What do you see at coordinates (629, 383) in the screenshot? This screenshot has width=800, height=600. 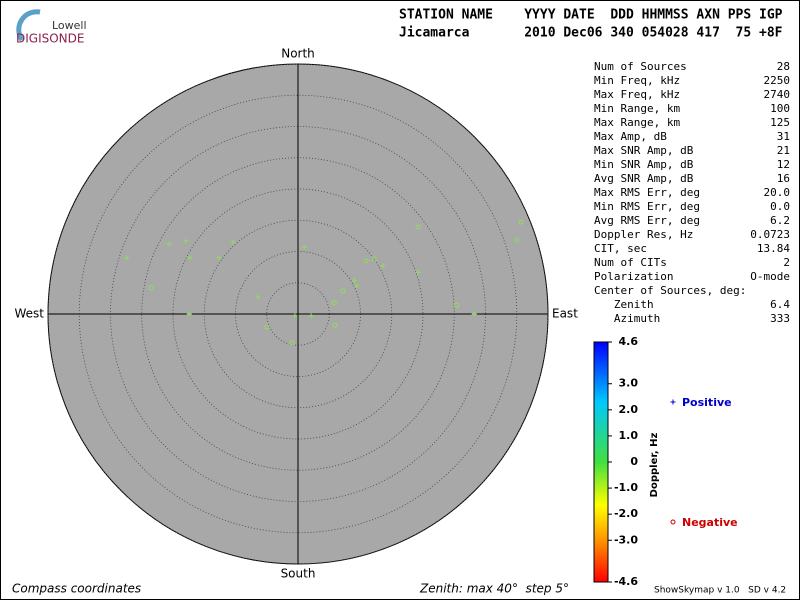 I see `colorbar-tick-label: 3.0` at bounding box center [629, 383].